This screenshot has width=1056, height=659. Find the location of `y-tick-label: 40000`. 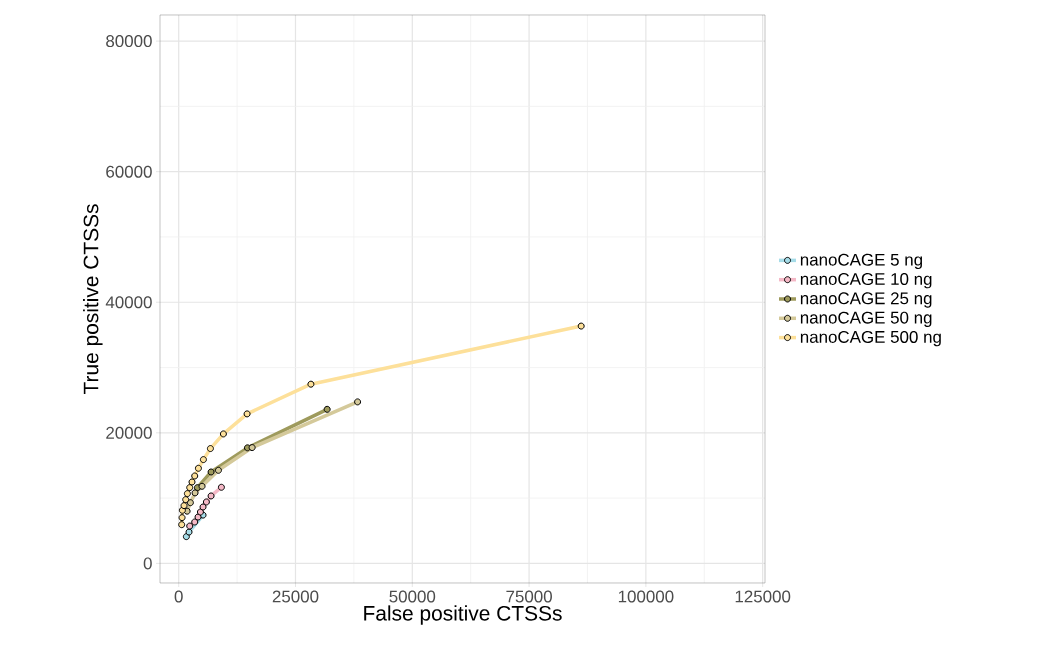

y-tick-label: 40000 is located at coordinates (128, 302).